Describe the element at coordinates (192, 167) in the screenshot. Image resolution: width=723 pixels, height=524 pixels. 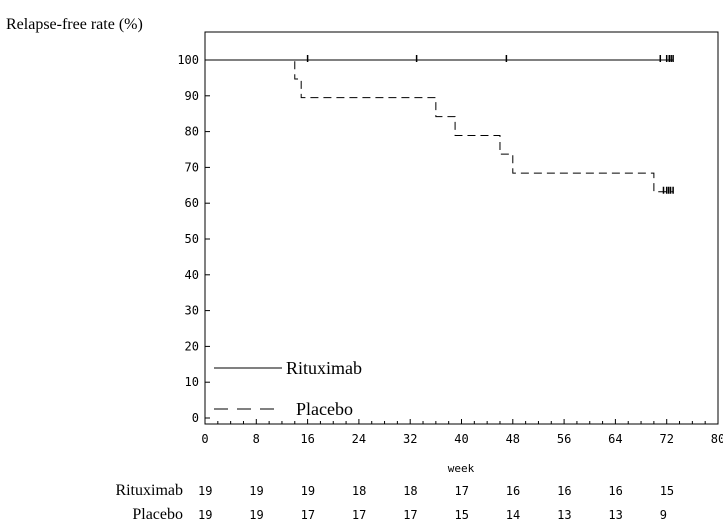
I see `y-tick-label: 70` at that location.